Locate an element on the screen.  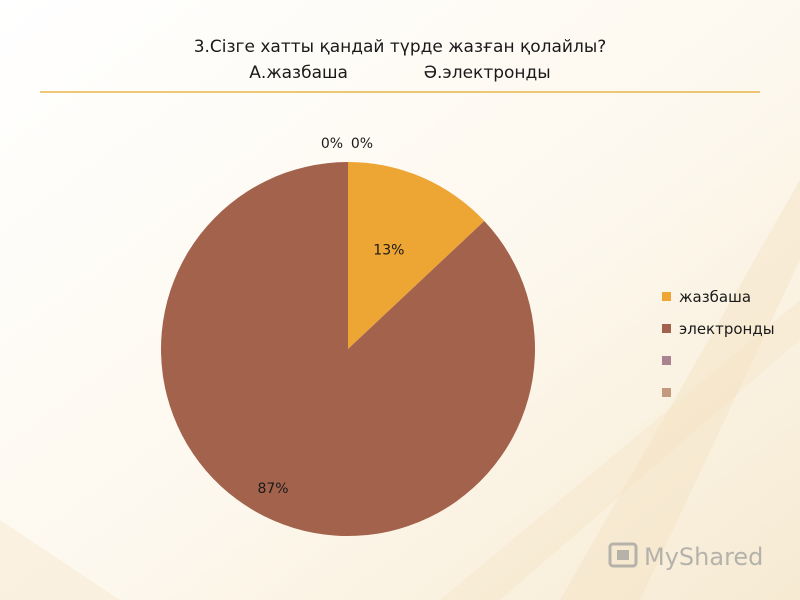
chart-legend: жазбаша электронды is located at coordinates (718, 342).